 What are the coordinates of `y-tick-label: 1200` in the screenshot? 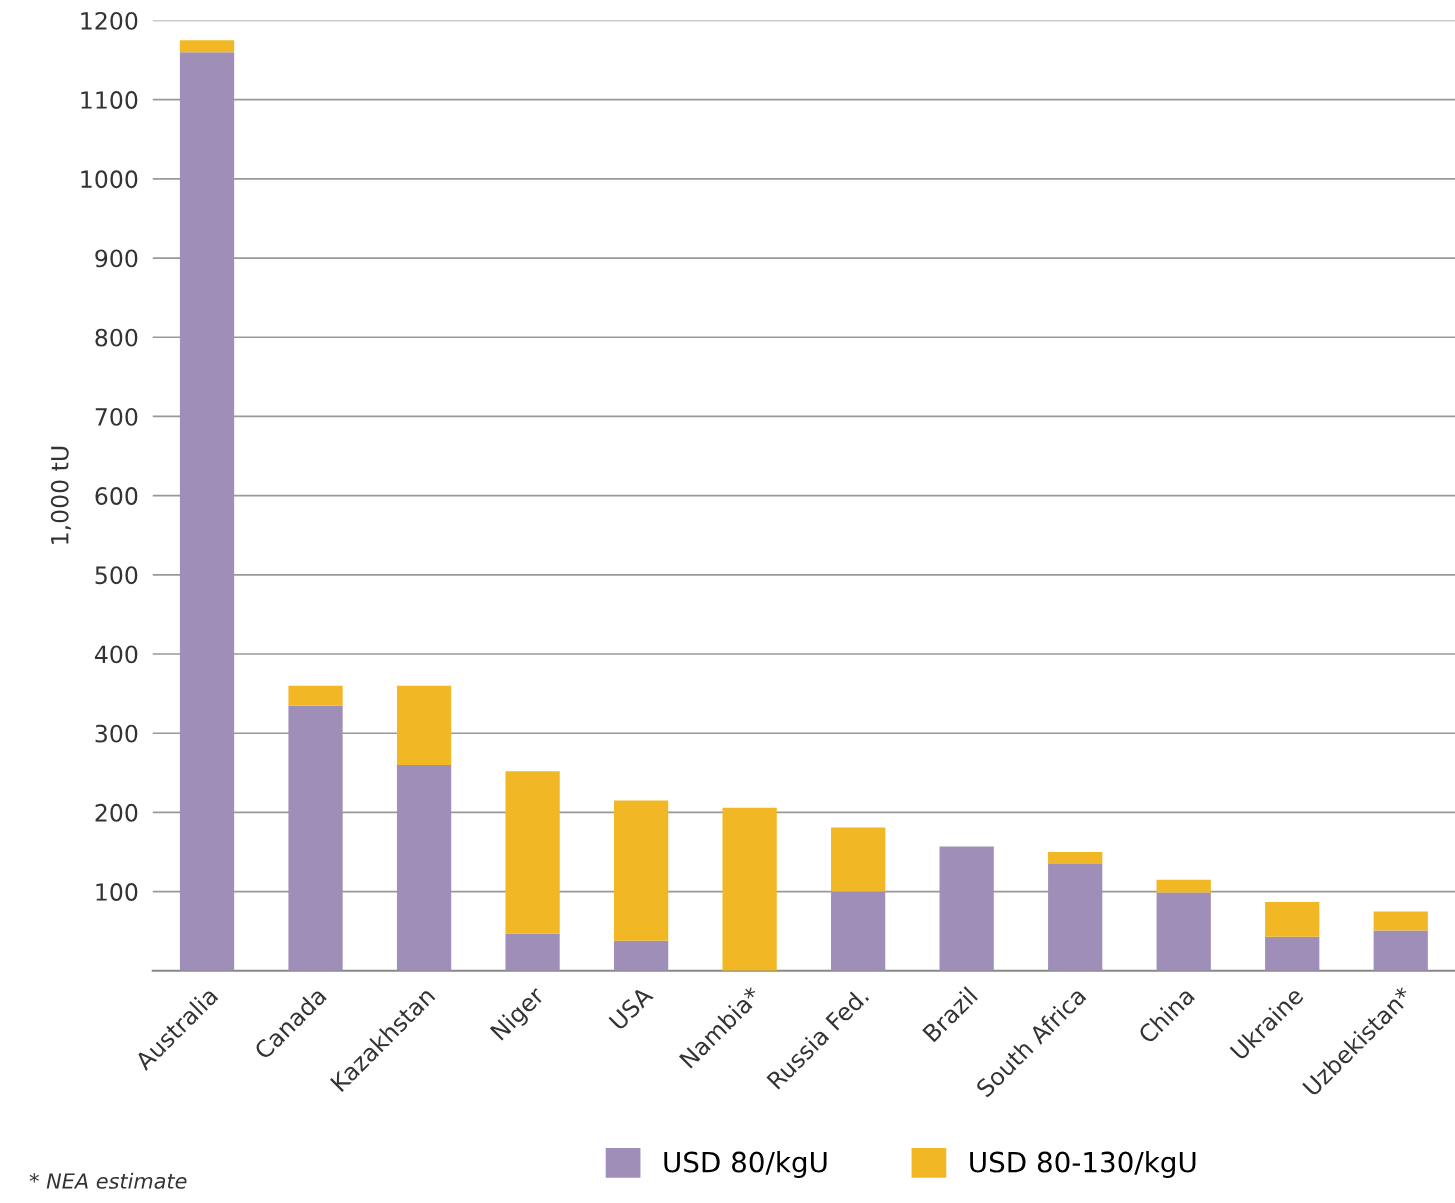 It's located at (109, 20).